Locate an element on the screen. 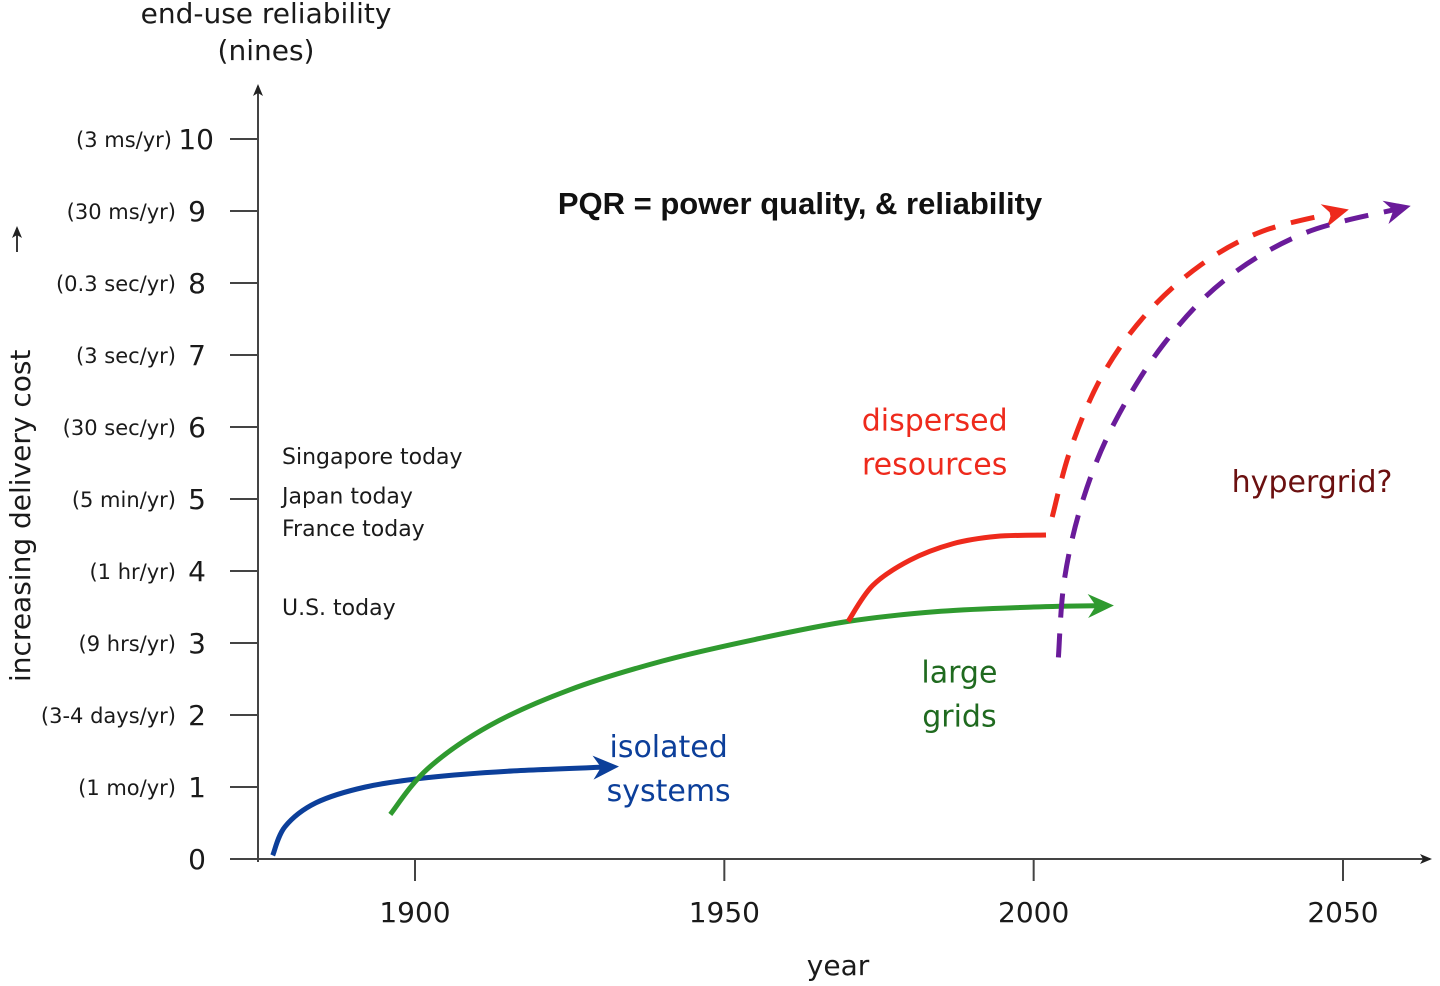  x-tick-label: 1900 is located at coordinates (414, 912).